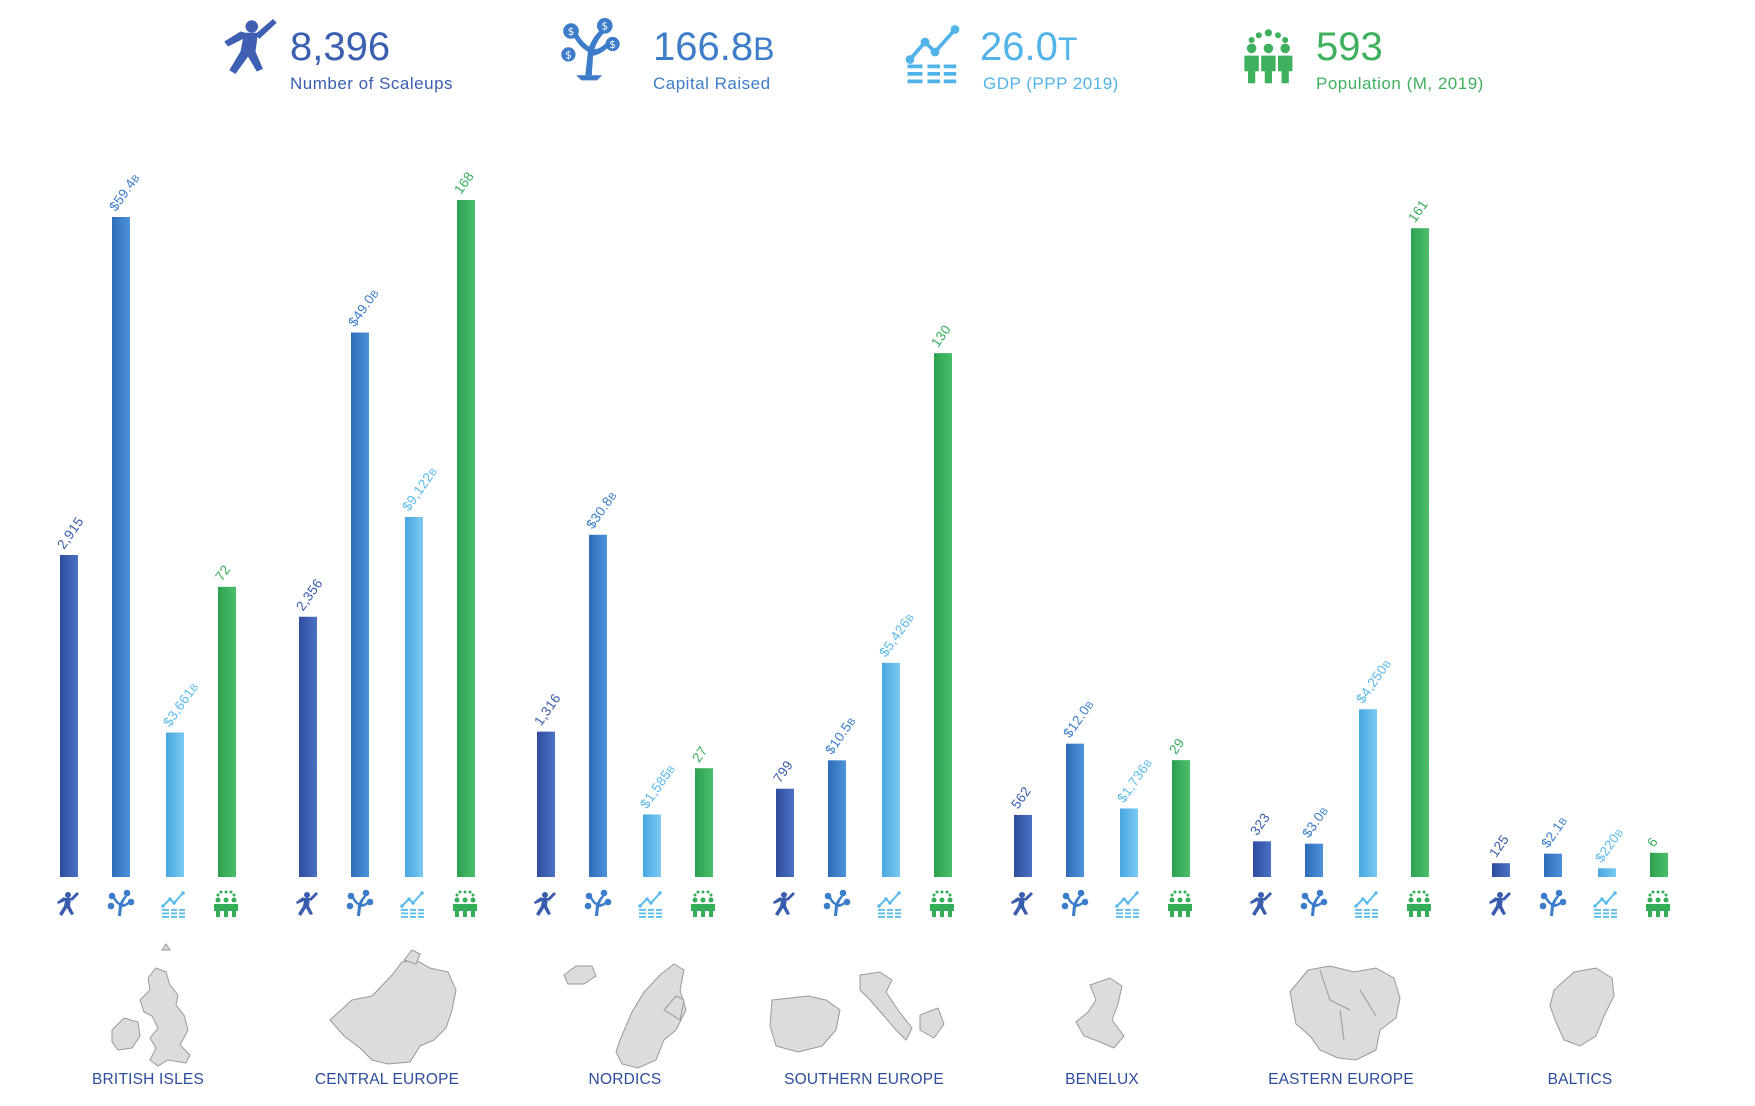  Describe the element at coordinates (387, 1079) in the screenshot. I see `region-label-1: CENTRAL EUROPE` at that location.